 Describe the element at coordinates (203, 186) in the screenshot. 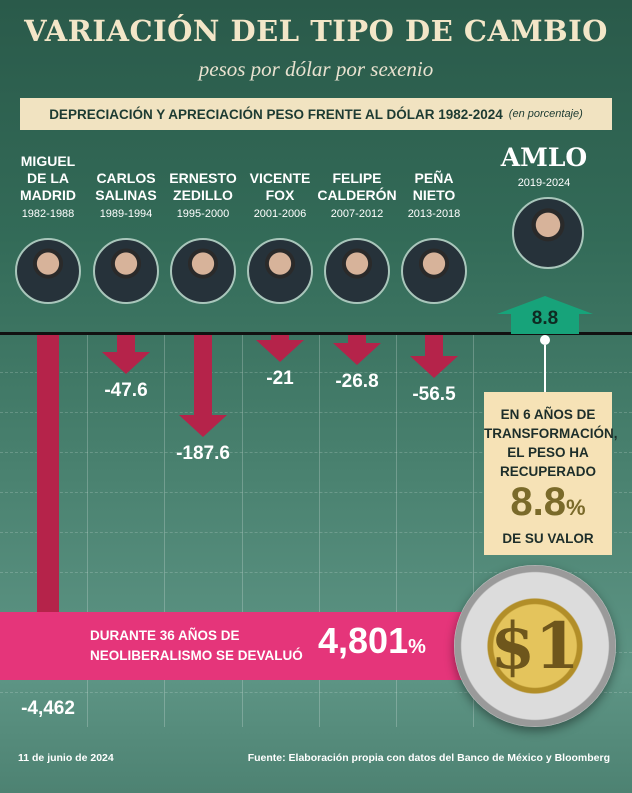

I see `president-name: ERNESTO ZEDILLO` at that location.